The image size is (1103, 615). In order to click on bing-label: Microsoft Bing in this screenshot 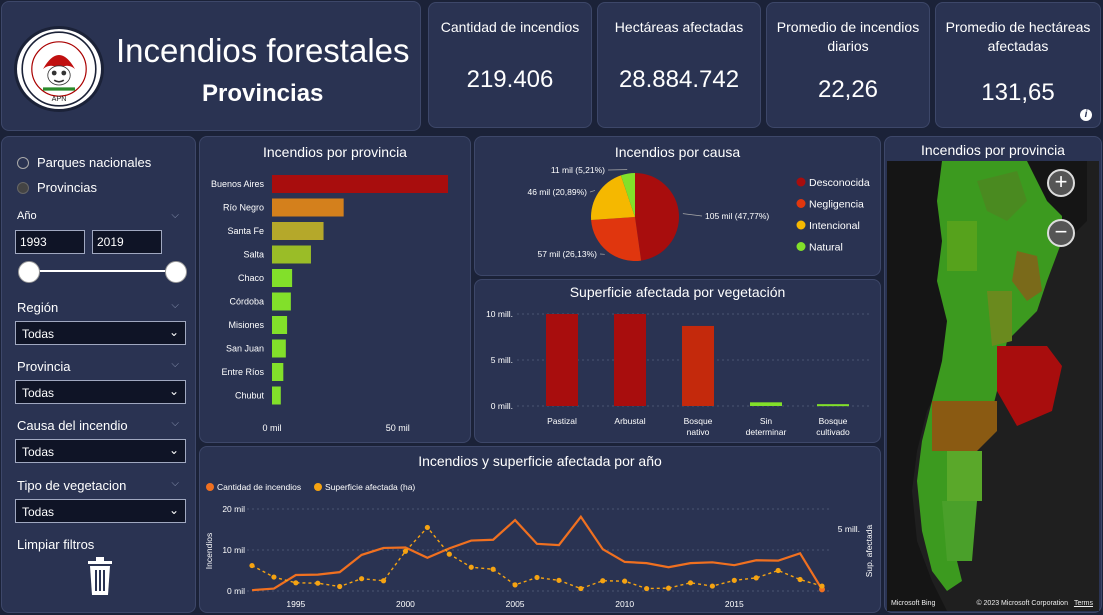, I will do `click(913, 603)`.